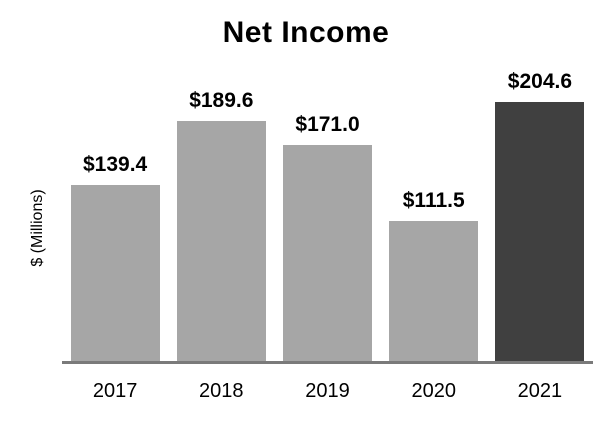 The image size is (612, 426). Describe the element at coordinates (37, 228) in the screenshot. I see `y-axis-label: $ (Millions)` at that location.